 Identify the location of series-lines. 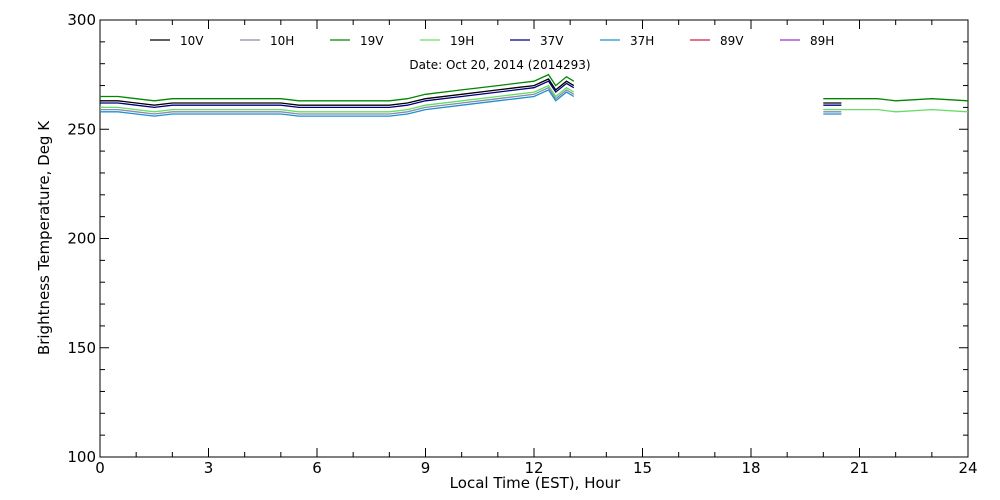
(534, 95).